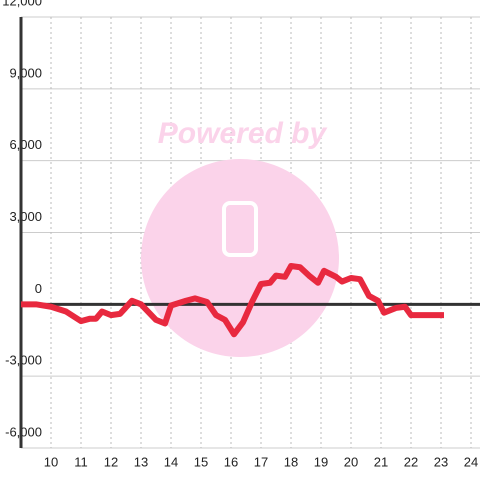 The width and height of the screenshot is (480, 480). Describe the element at coordinates (232, 300) in the screenshot. I see `line` at that location.